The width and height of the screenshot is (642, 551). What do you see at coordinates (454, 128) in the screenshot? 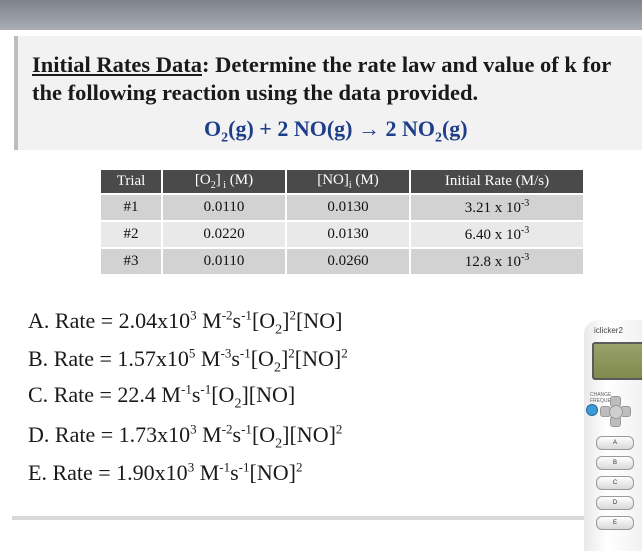
I see `eq-end: (g)` at bounding box center [454, 128].